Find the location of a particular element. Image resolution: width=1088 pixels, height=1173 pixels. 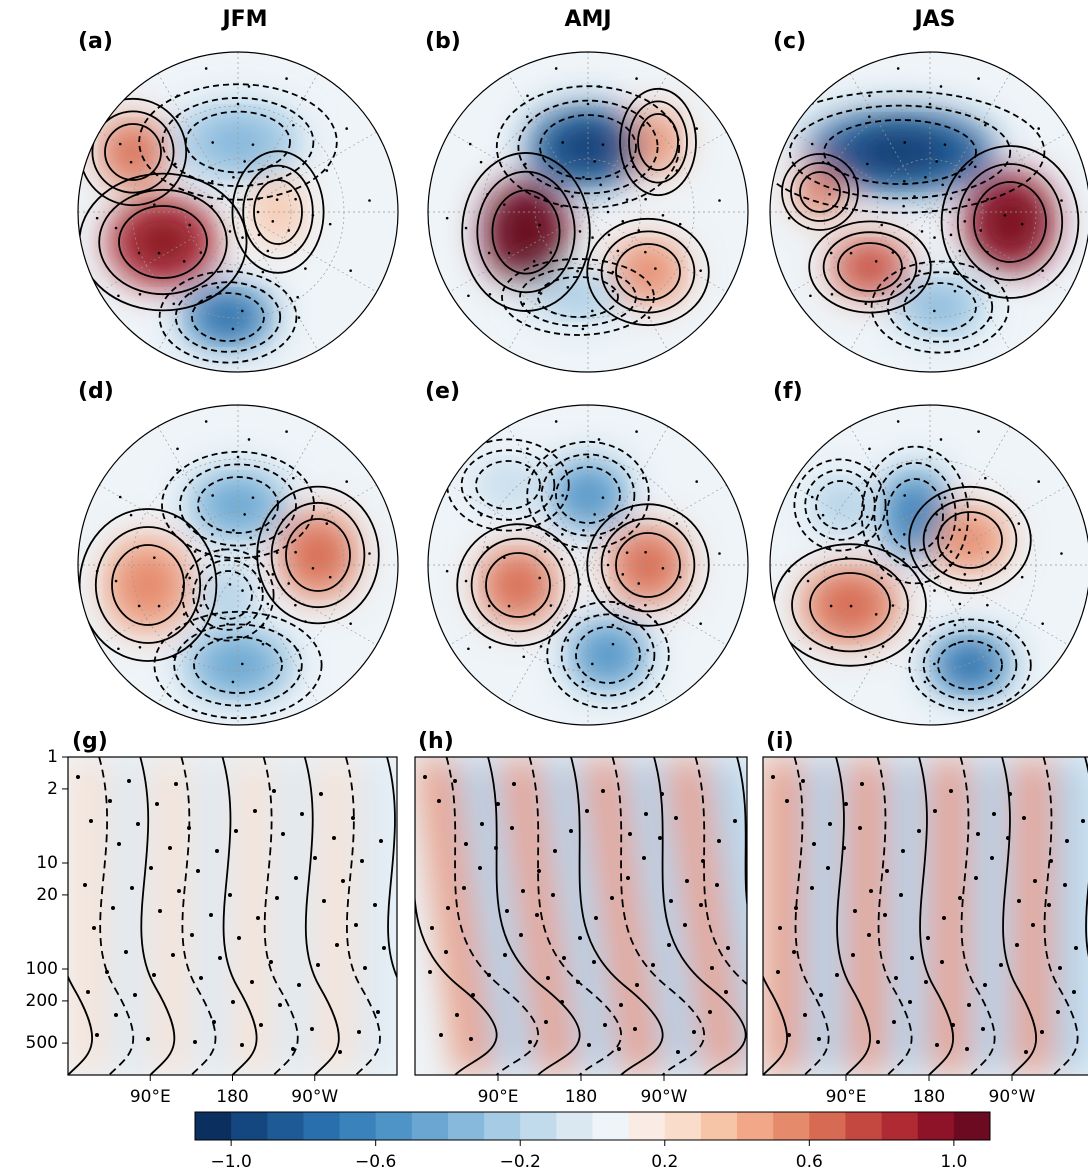

colorbar-segment is located at coordinates (647, 1126).